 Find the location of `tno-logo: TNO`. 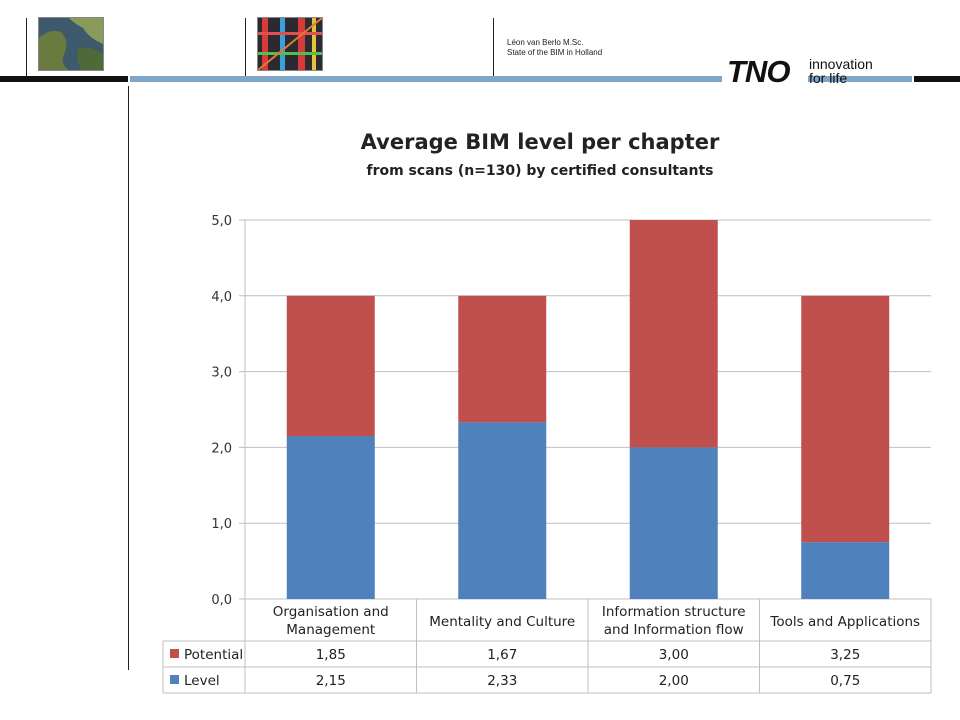

tno-logo: TNO is located at coordinates (758, 71).